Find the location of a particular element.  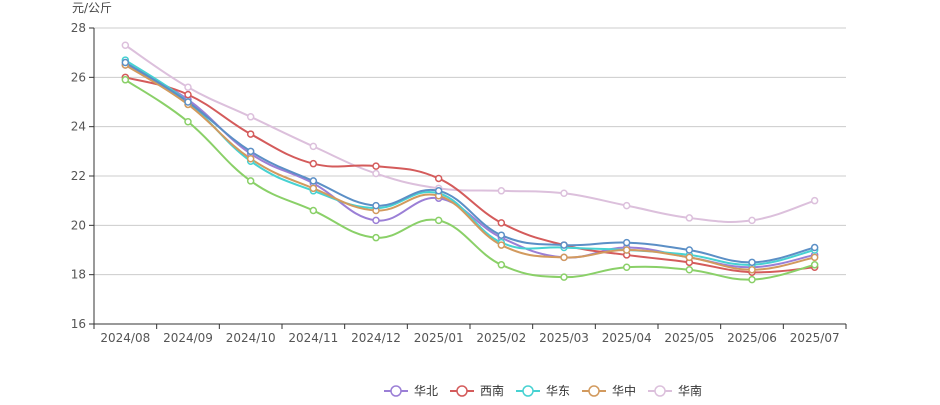

x-tick-label: 2025/01 is located at coordinates (439, 338).